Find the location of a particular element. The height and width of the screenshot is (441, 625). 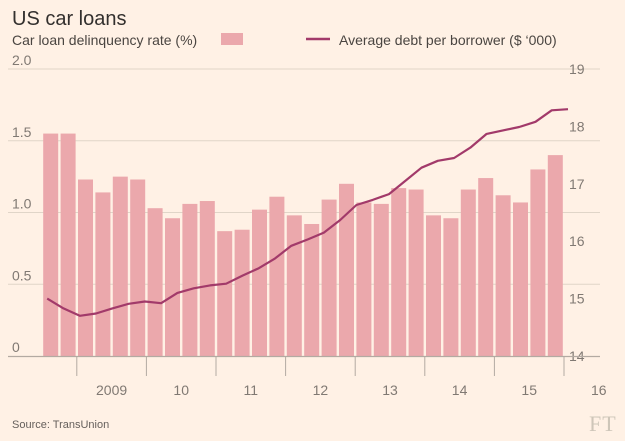

legend-label-bars: Car loan delinquency rate (%) is located at coordinates (104, 40).